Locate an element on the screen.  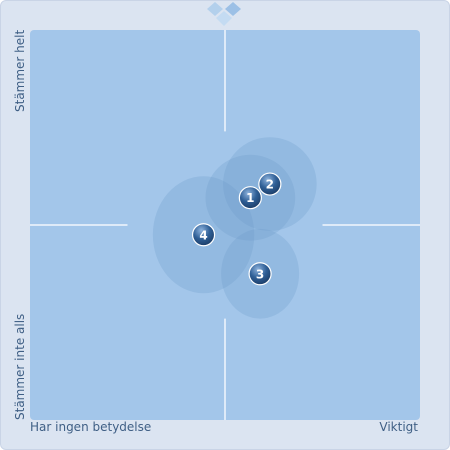
y-axis-label-bottom: Stämmer inte alls is located at coordinates (20, 366).